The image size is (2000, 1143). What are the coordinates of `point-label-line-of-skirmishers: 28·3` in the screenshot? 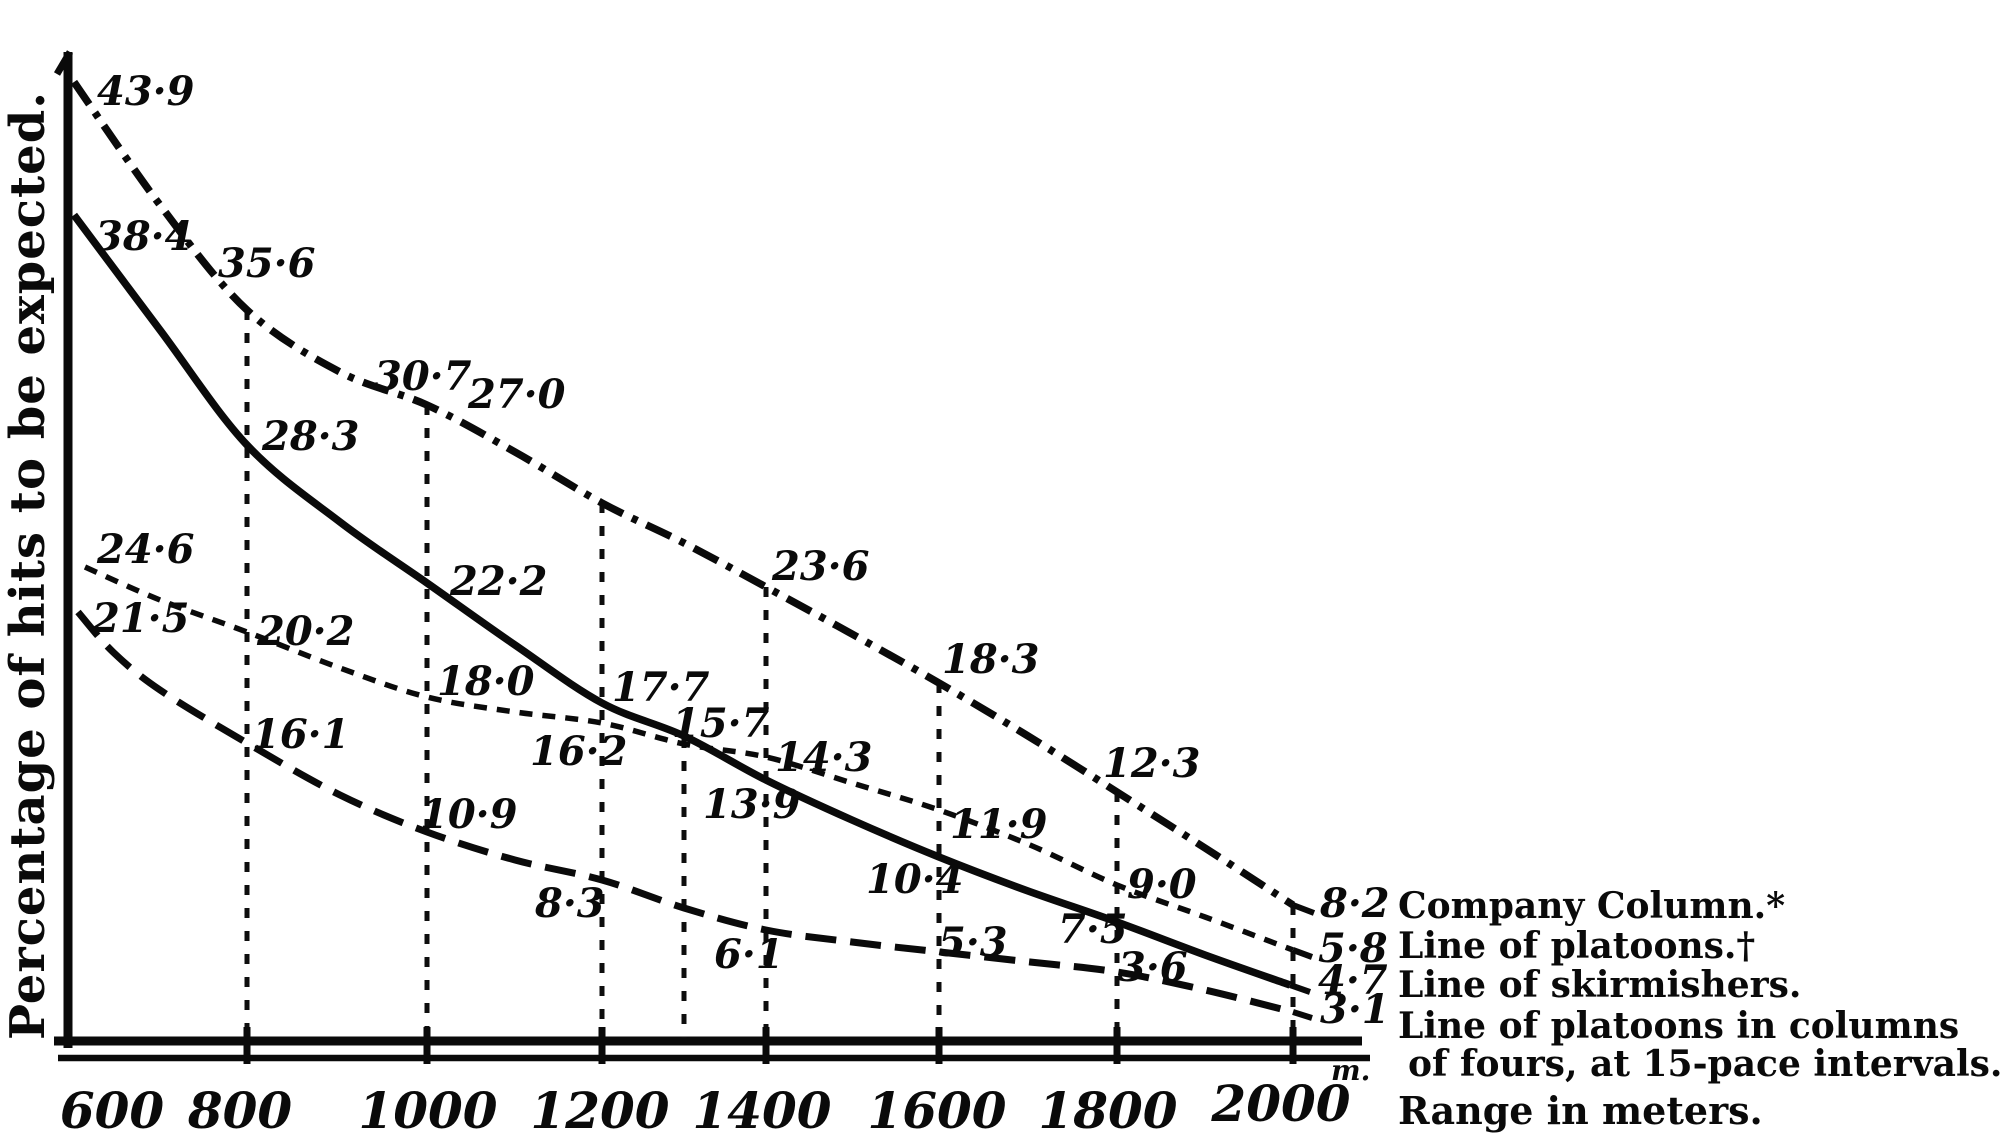 It's located at (310, 436).